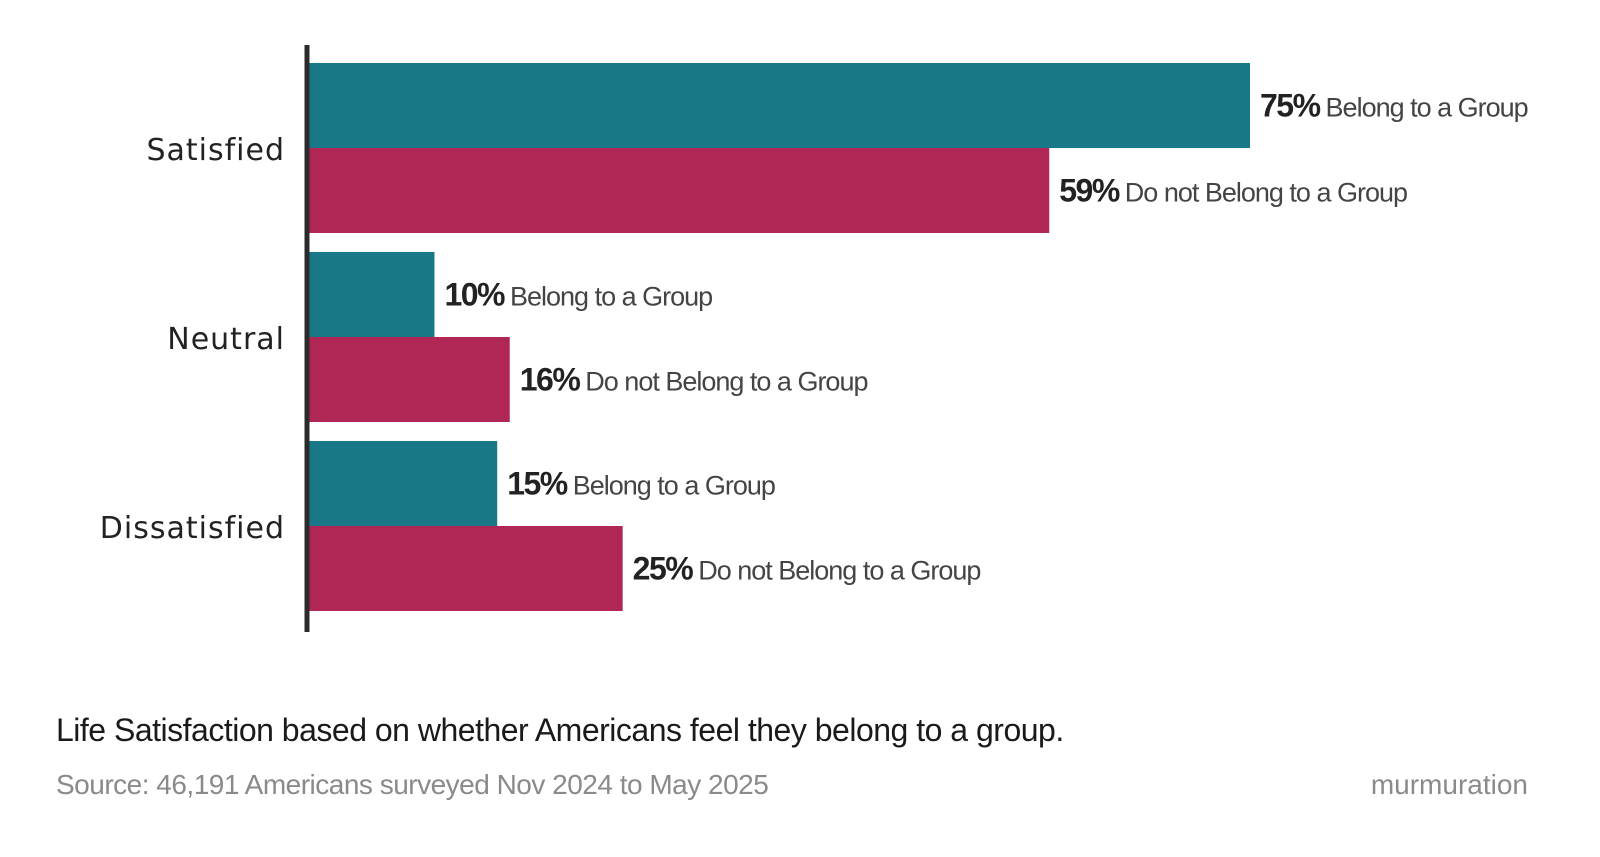 The image size is (1600, 857). What do you see at coordinates (226, 339) in the screenshot?
I see `category-label-neutral: Neutral` at bounding box center [226, 339].